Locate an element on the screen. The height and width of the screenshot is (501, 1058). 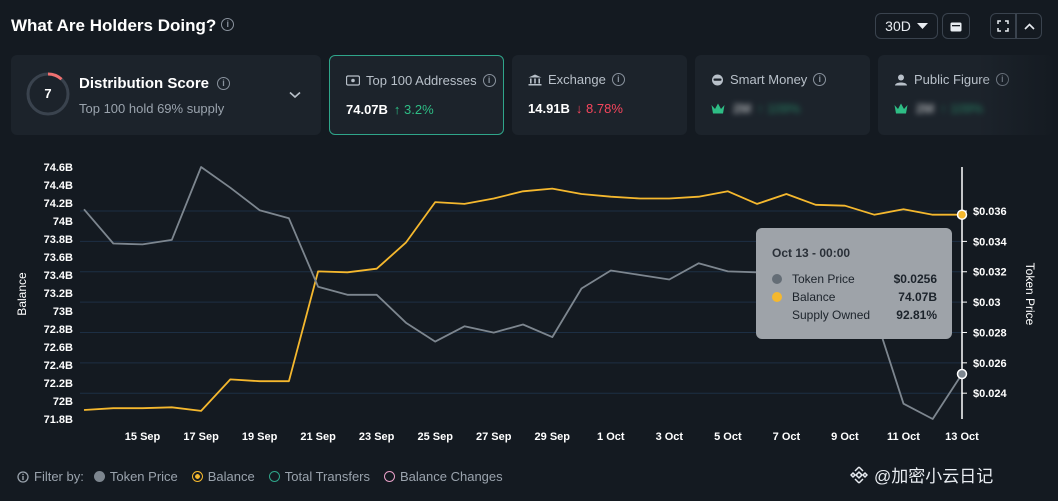
filter-icon is located at coordinates (23, 476).